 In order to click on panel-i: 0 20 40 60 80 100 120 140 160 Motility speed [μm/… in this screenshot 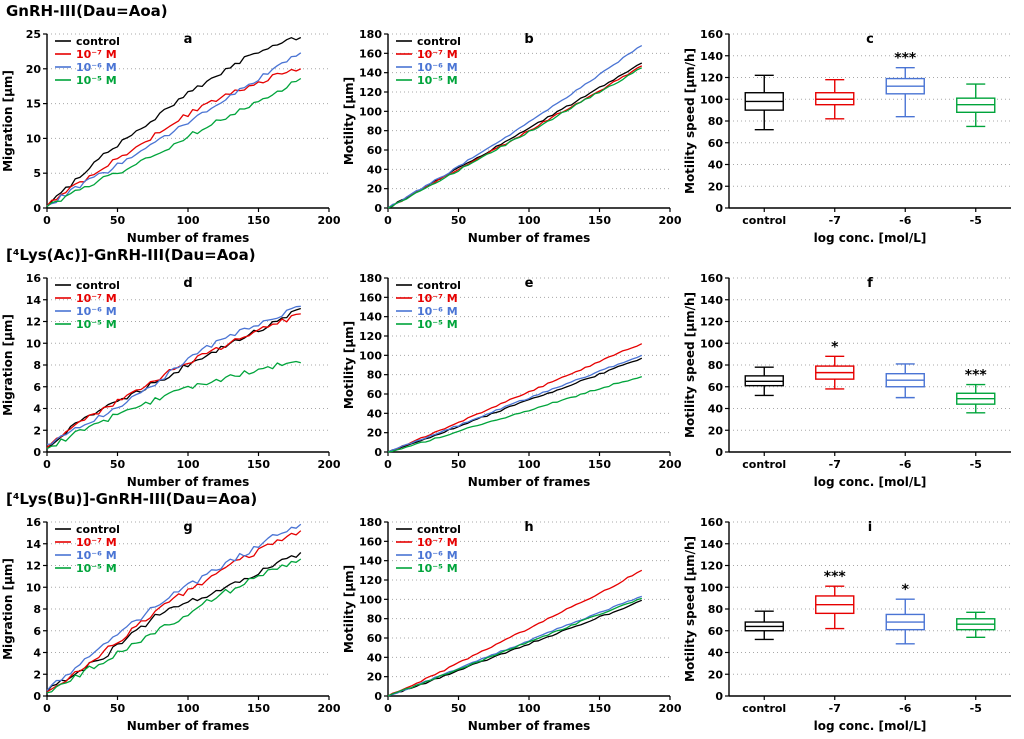, I will do `click(852, 621)`.